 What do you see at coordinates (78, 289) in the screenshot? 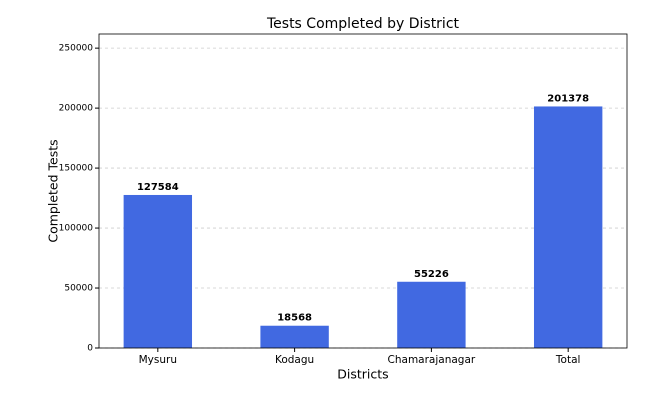
I see `y-tick-label: 50000` at bounding box center [78, 289].